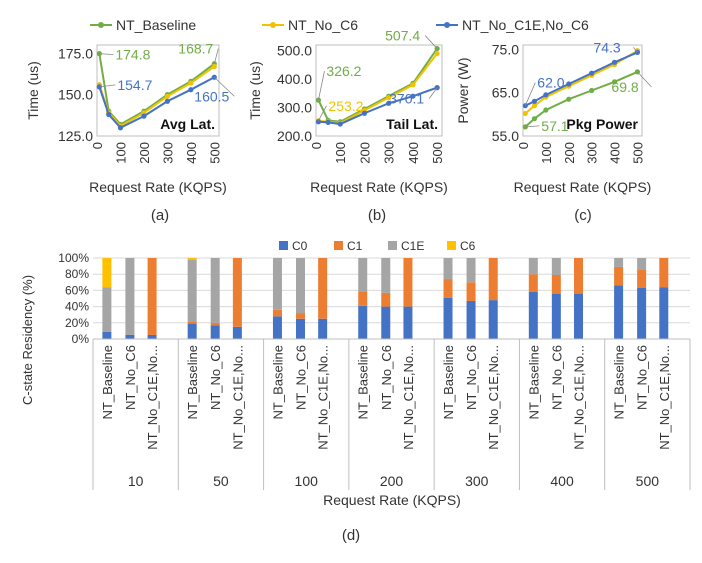 Image resolution: width=702 pixels, height=563 pixels. What do you see at coordinates (412, 124) in the screenshot?
I see `panel-label: Tail Lat.` at bounding box center [412, 124].